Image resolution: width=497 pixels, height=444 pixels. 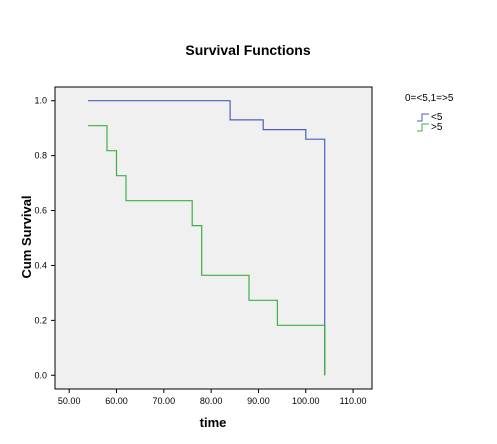 What do you see at coordinates (429, 113) in the screenshot?
I see `legend: 0=<5,1=>5 <5>5` at bounding box center [429, 113].